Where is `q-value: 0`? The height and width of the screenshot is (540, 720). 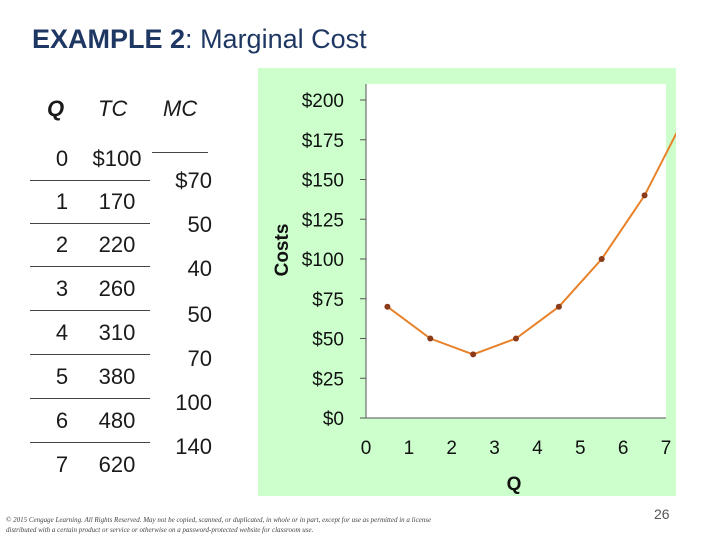
q-value: 0 is located at coordinates (62, 158).